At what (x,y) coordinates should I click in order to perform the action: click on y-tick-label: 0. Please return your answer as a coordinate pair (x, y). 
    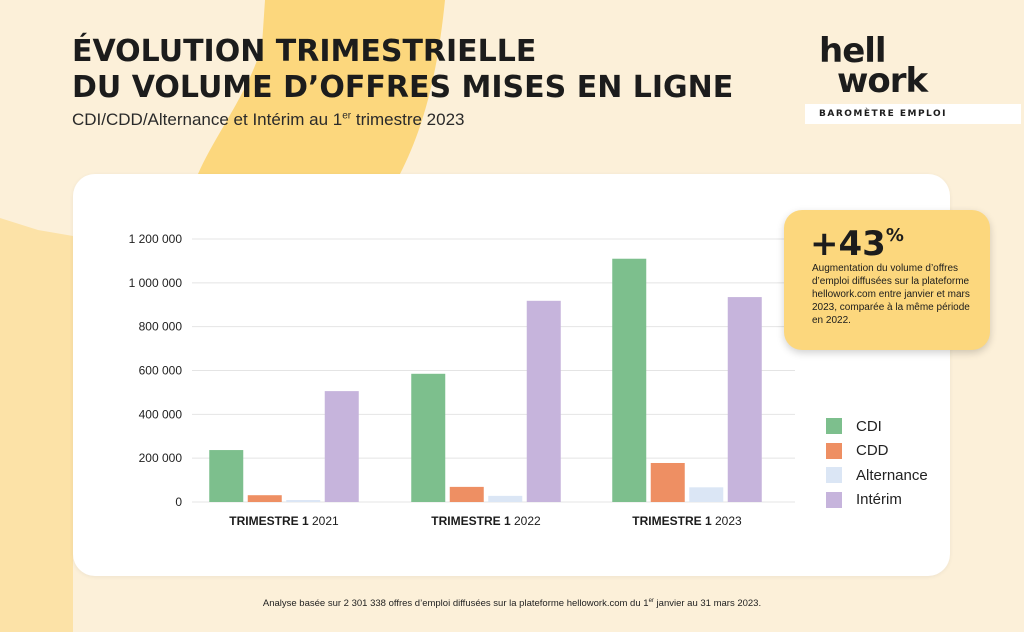
    Looking at the image, I should click on (178, 502).